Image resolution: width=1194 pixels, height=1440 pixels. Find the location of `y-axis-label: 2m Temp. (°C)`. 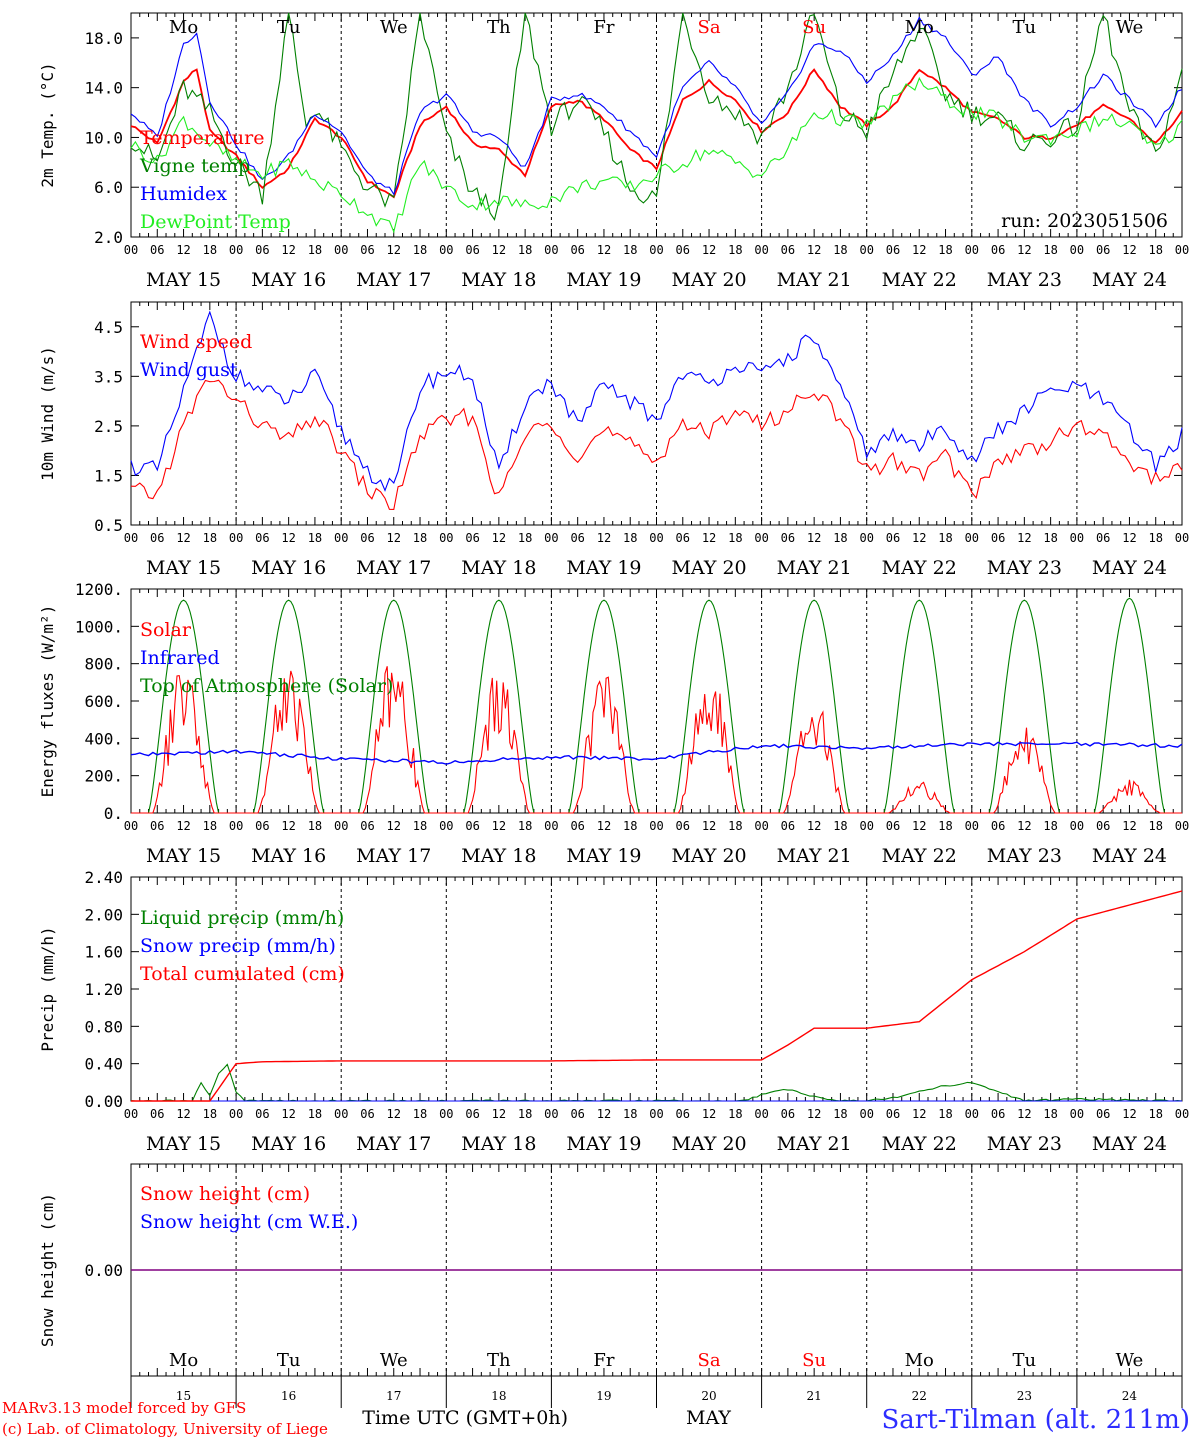

y-axis-label: 2m Temp. (°C) is located at coordinates (47, 124).